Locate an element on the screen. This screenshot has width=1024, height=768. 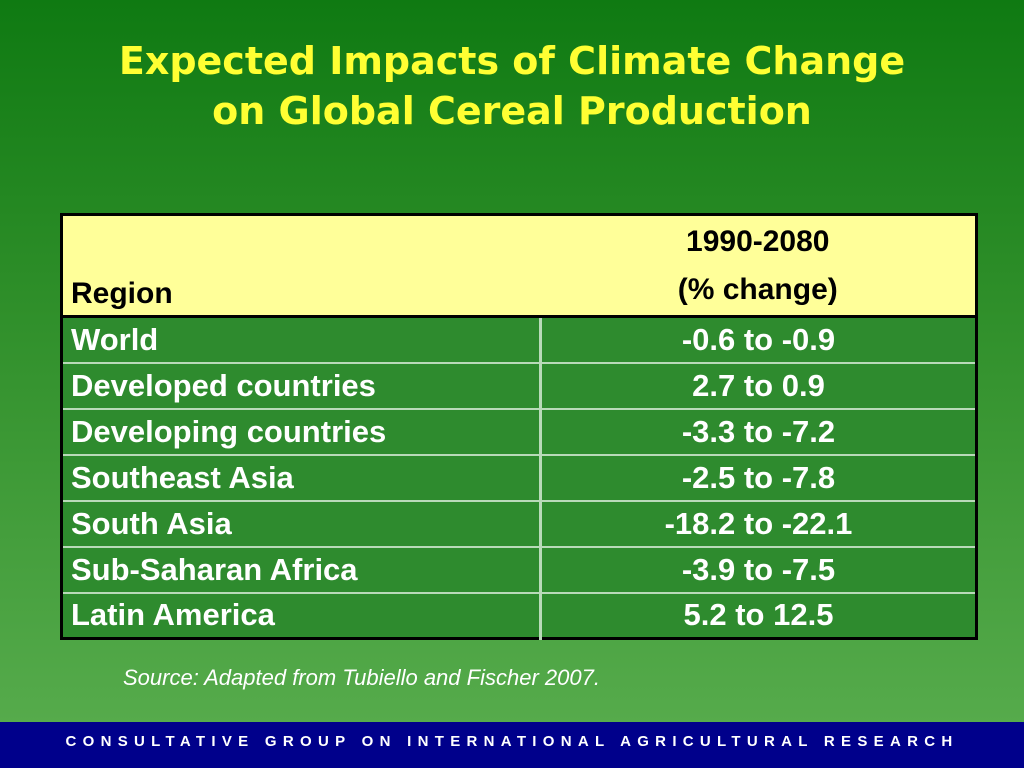
table-row: Sub-Saharan Africa -3.9 to -7.5 is located at coordinates (519, 569).